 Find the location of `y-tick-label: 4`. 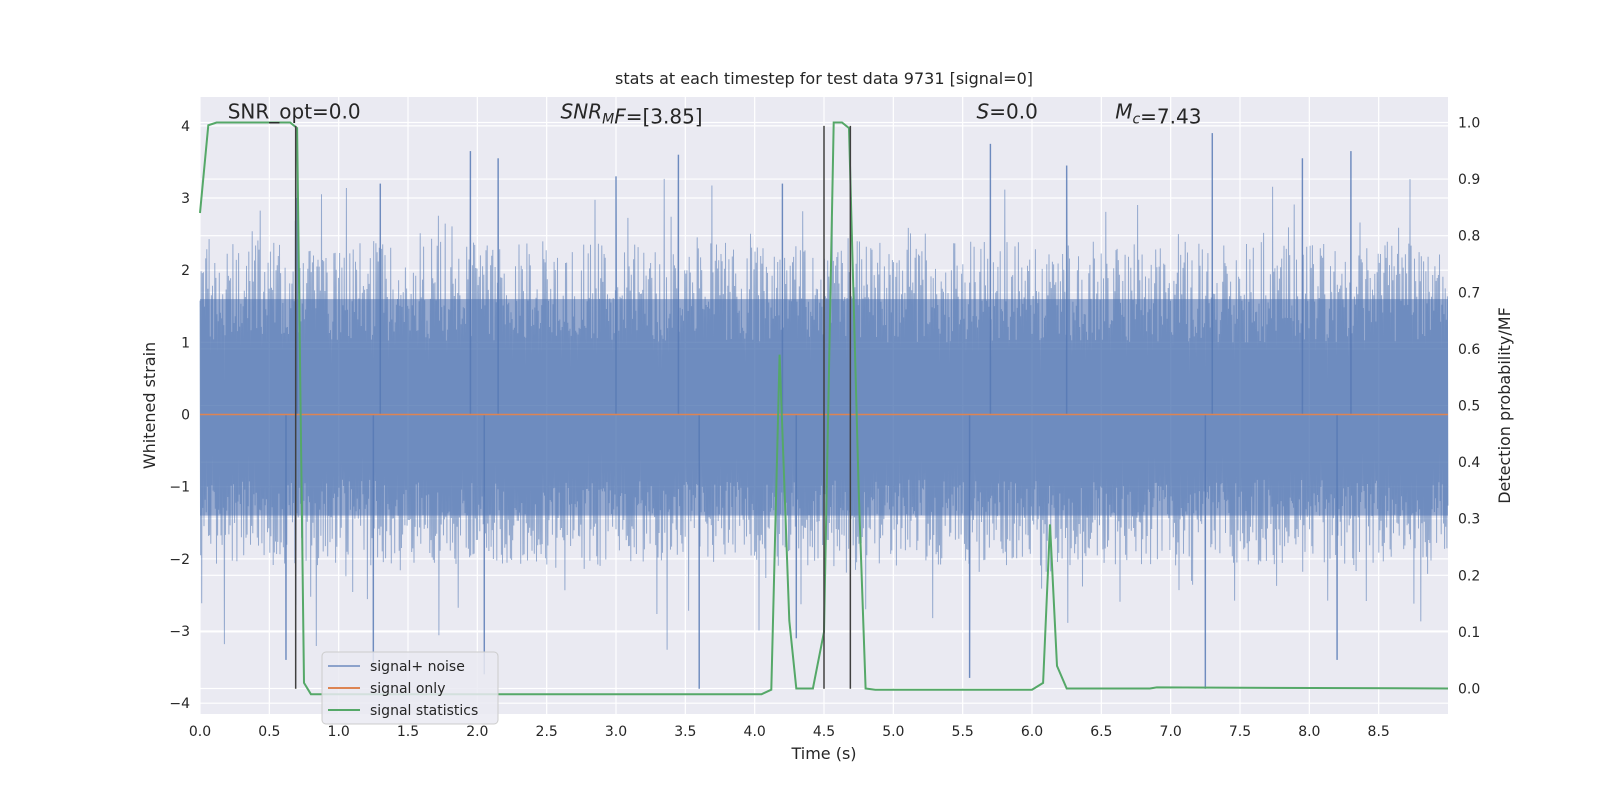

y-tick-label: 4 is located at coordinates (185, 127).